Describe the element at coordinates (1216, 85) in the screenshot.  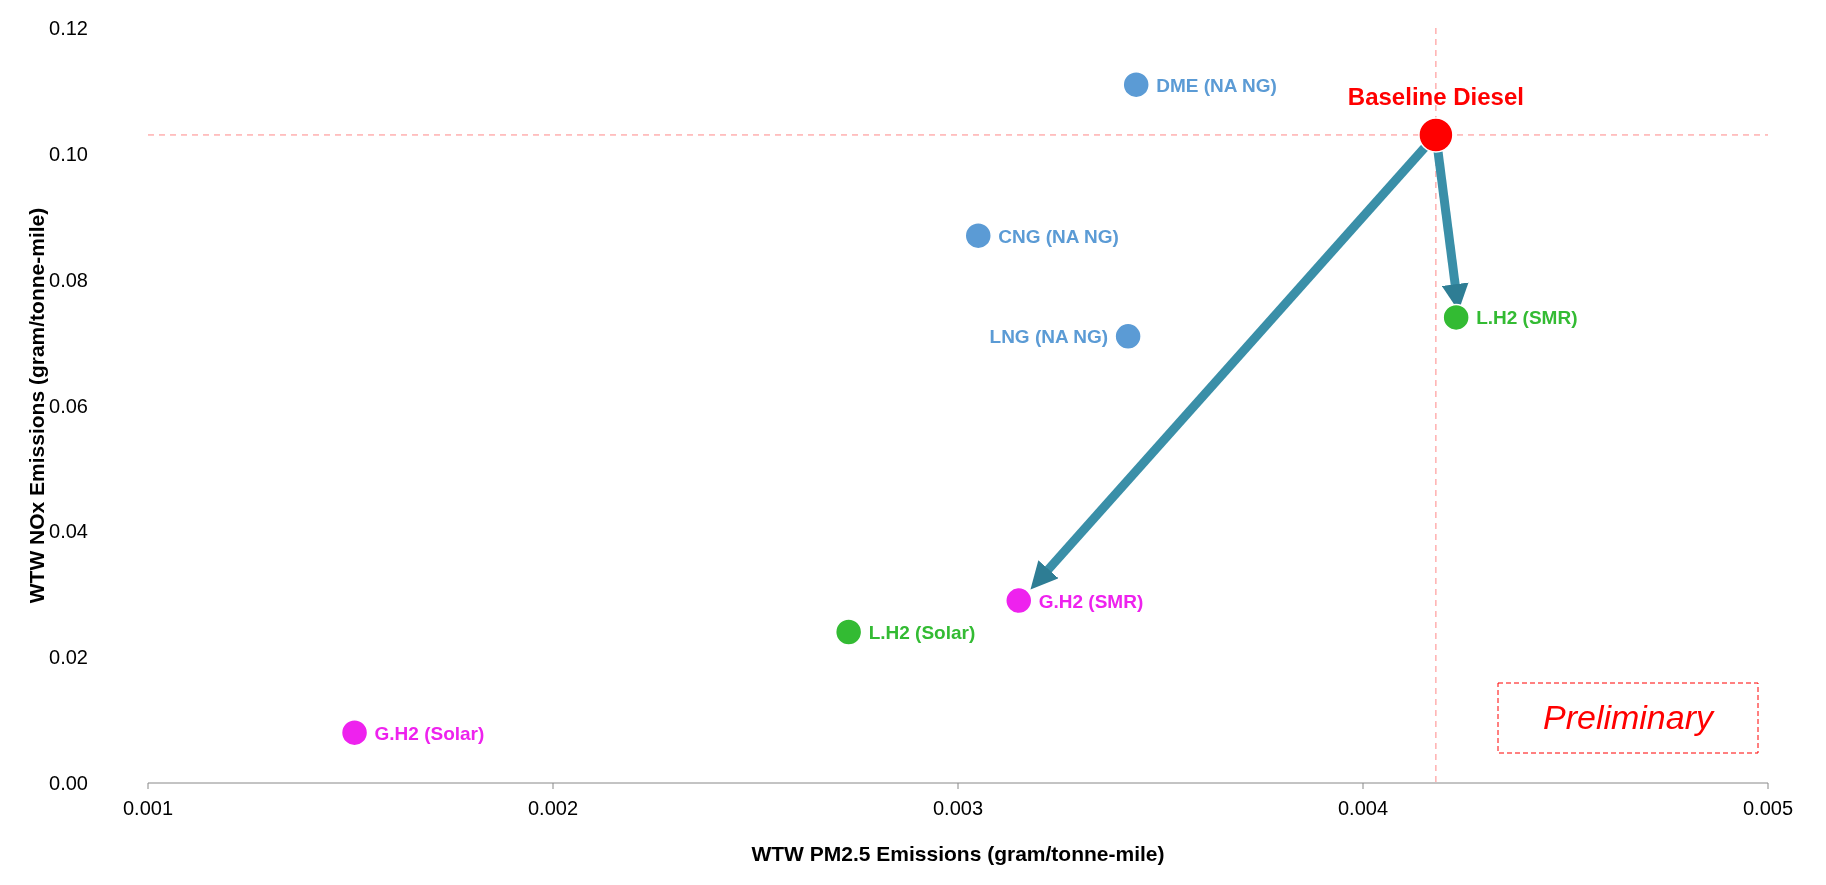
I see `series-label: DME (NA NG)` at that location.